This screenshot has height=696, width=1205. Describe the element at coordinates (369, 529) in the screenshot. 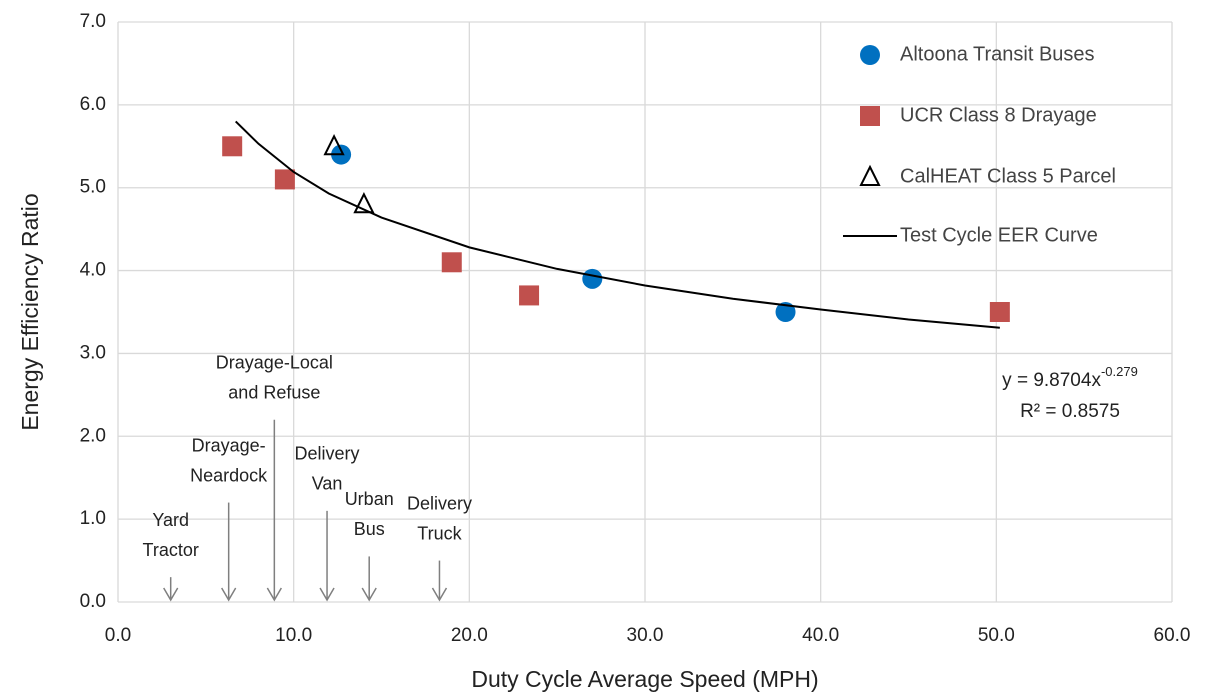

I see `annotation-label: Bus` at that location.